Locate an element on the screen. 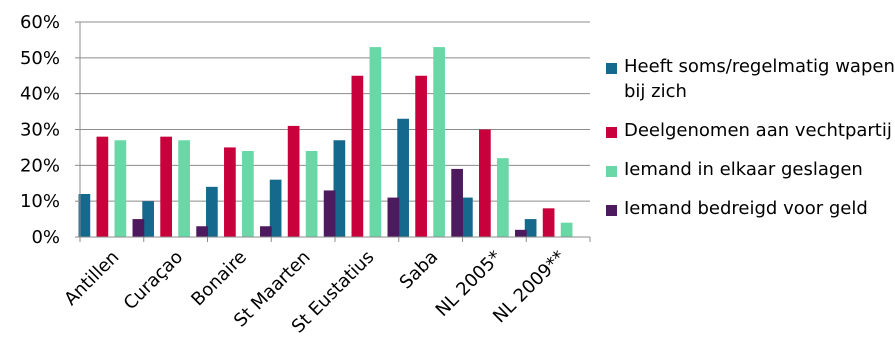 This screenshot has width=895, height=349. legend-item: Iemand bedreigd voor geld is located at coordinates (750, 208).